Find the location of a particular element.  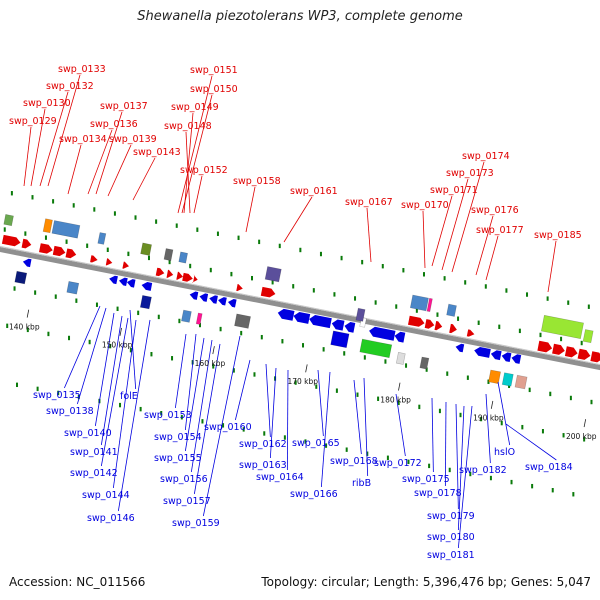

gene-label-swp-0165: swp_0165 is located at coordinates (316, 443).